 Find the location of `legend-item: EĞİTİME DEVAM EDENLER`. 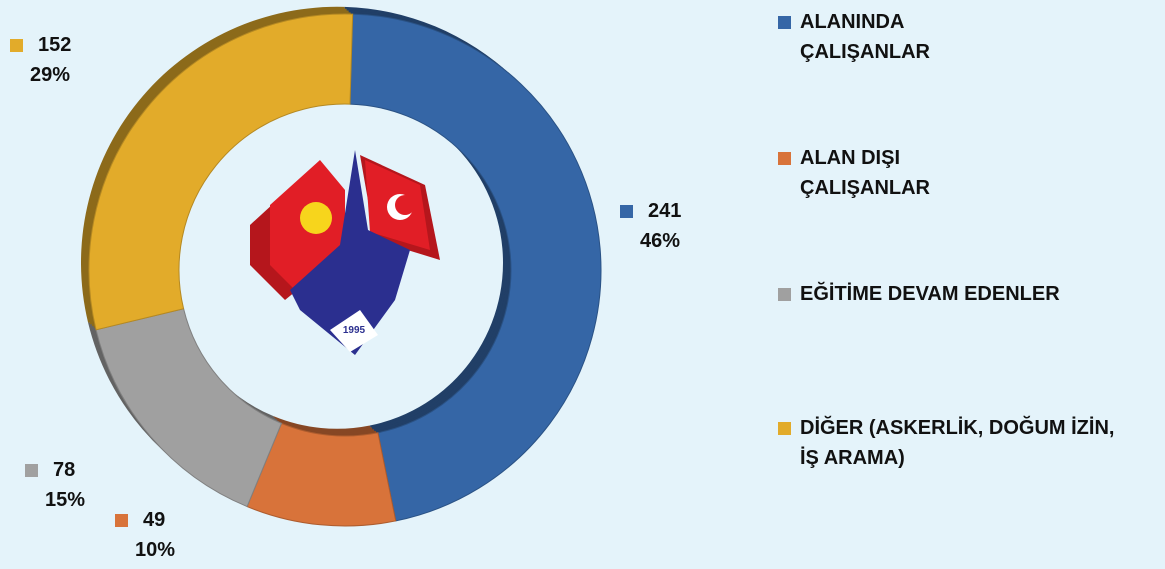

legend-item: EĞİTİME DEVAM EDENLER is located at coordinates (919, 294).